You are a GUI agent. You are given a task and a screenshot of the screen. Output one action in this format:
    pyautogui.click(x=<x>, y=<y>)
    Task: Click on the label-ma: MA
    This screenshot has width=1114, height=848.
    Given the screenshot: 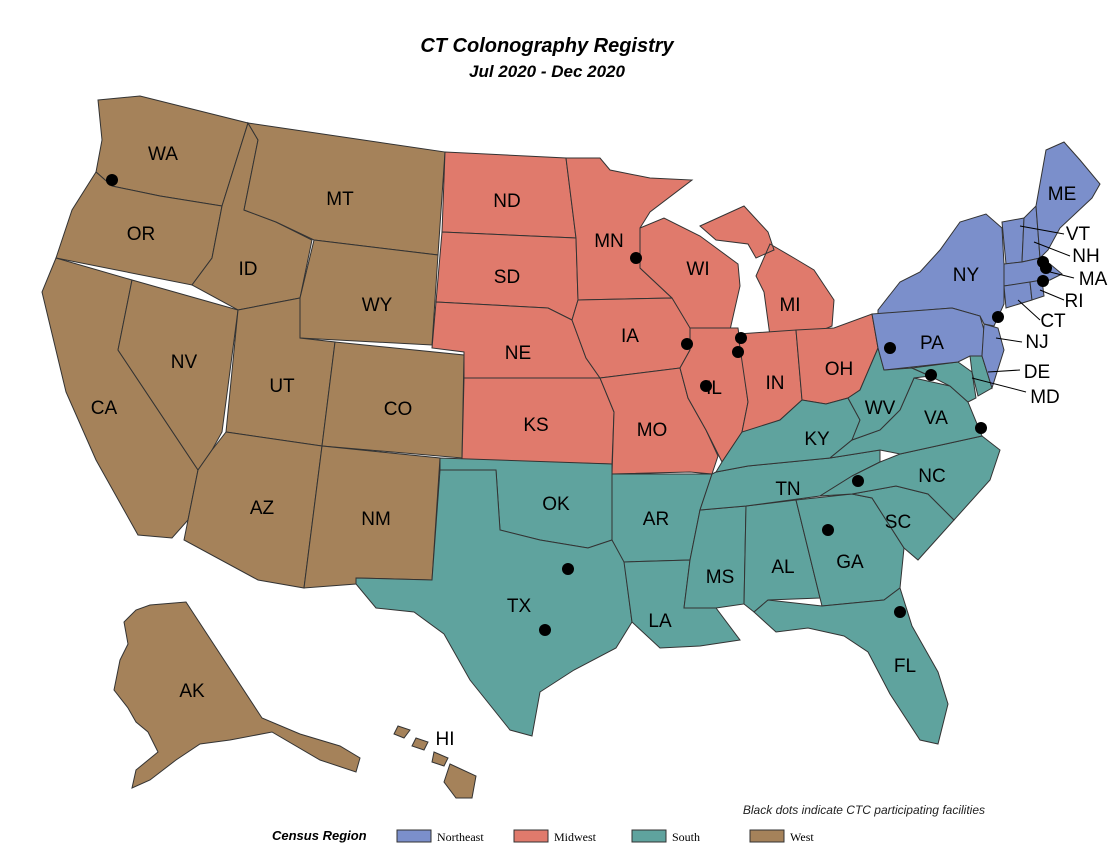 What is the action you would take?
    pyautogui.click(x=1093, y=279)
    